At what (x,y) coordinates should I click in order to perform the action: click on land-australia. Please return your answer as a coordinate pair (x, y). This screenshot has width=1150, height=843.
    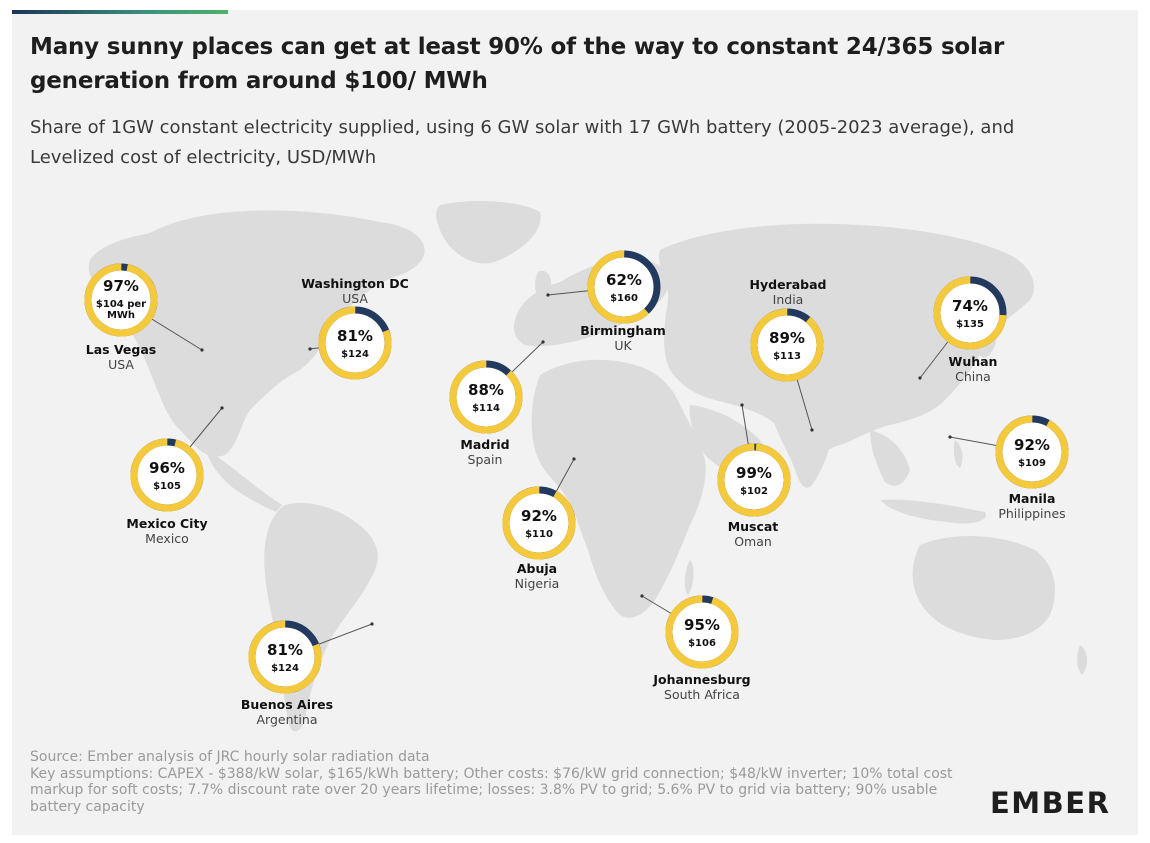
    Looking at the image, I should click on (983, 587).